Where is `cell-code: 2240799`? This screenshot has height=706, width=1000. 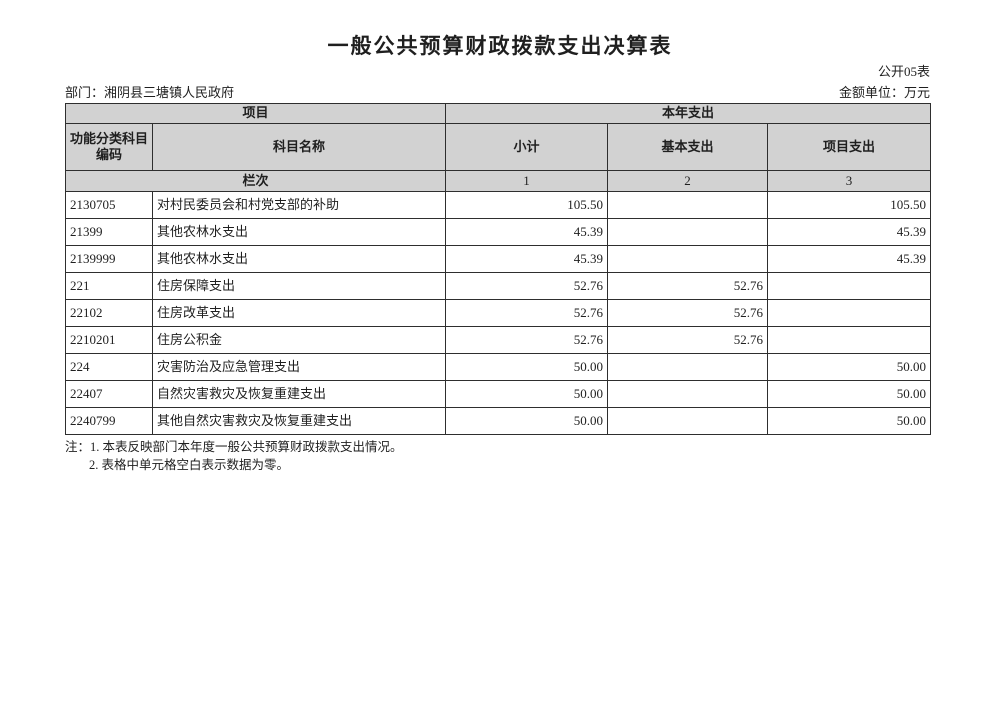
cell-code: 2240799 is located at coordinates (109, 421).